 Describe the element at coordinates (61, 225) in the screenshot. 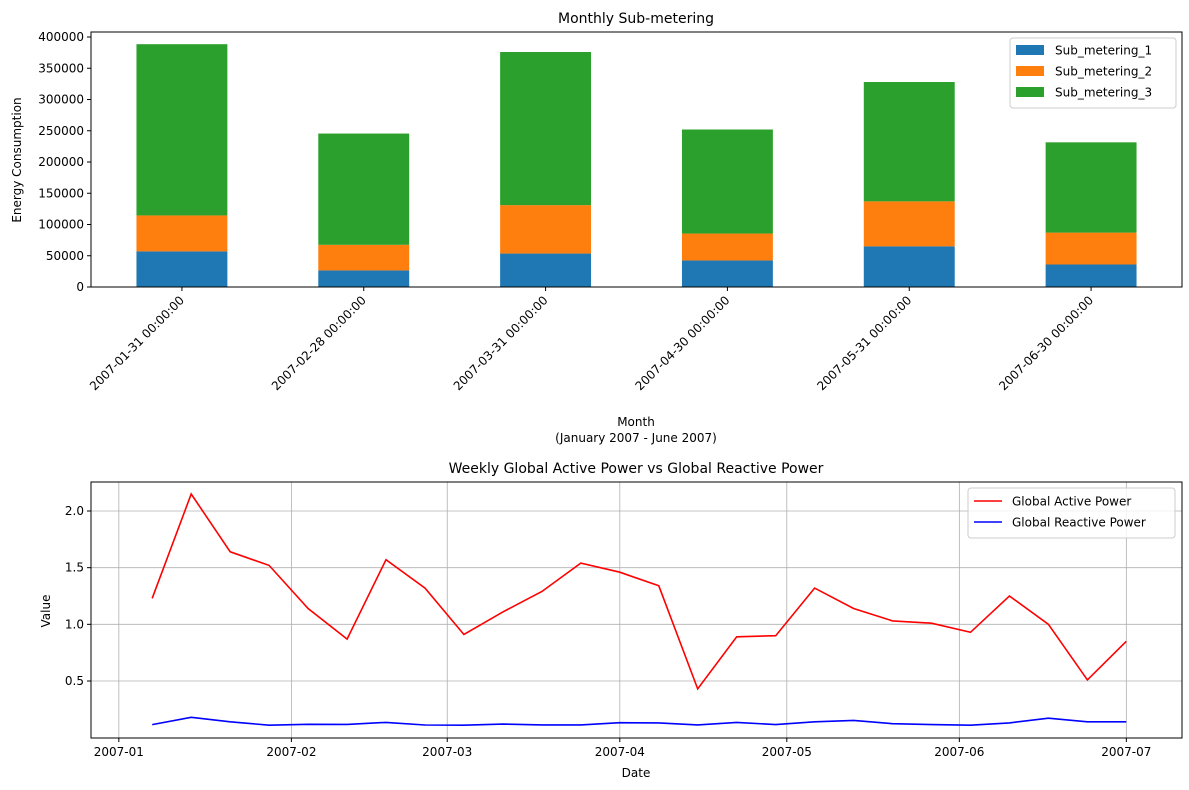

I see `y-tick-label: 100000` at that location.